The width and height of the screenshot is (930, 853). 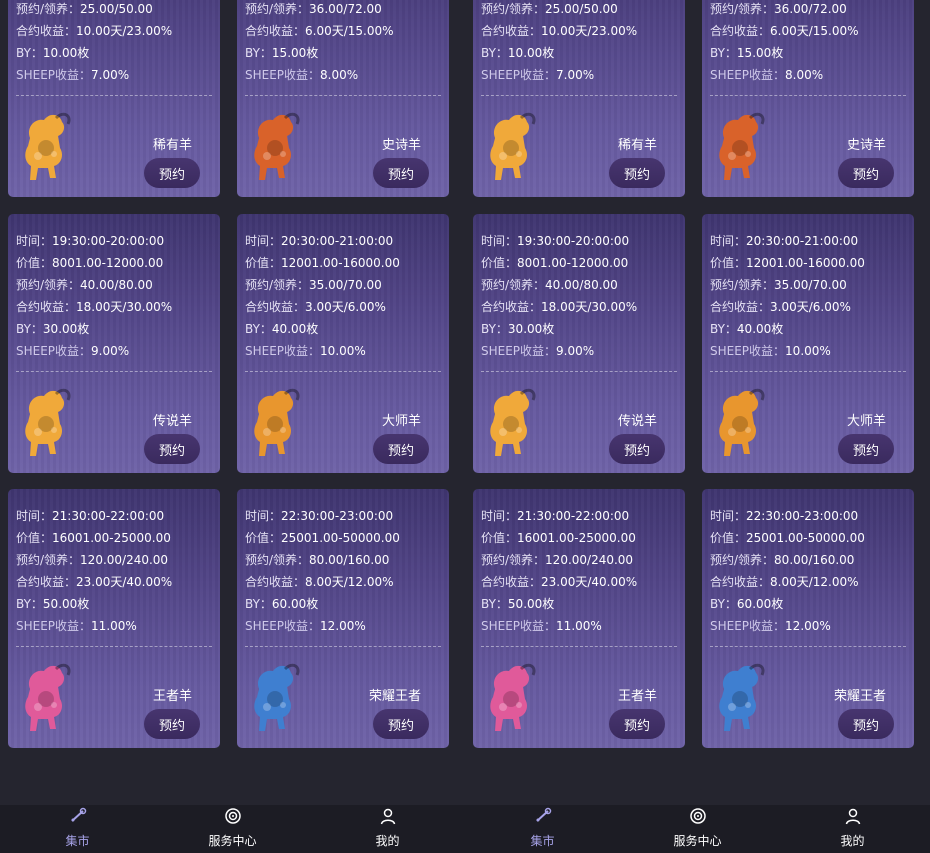 I want to click on reserve-row: 预约/领养：120.00/240.00, so click(x=114, y=560).